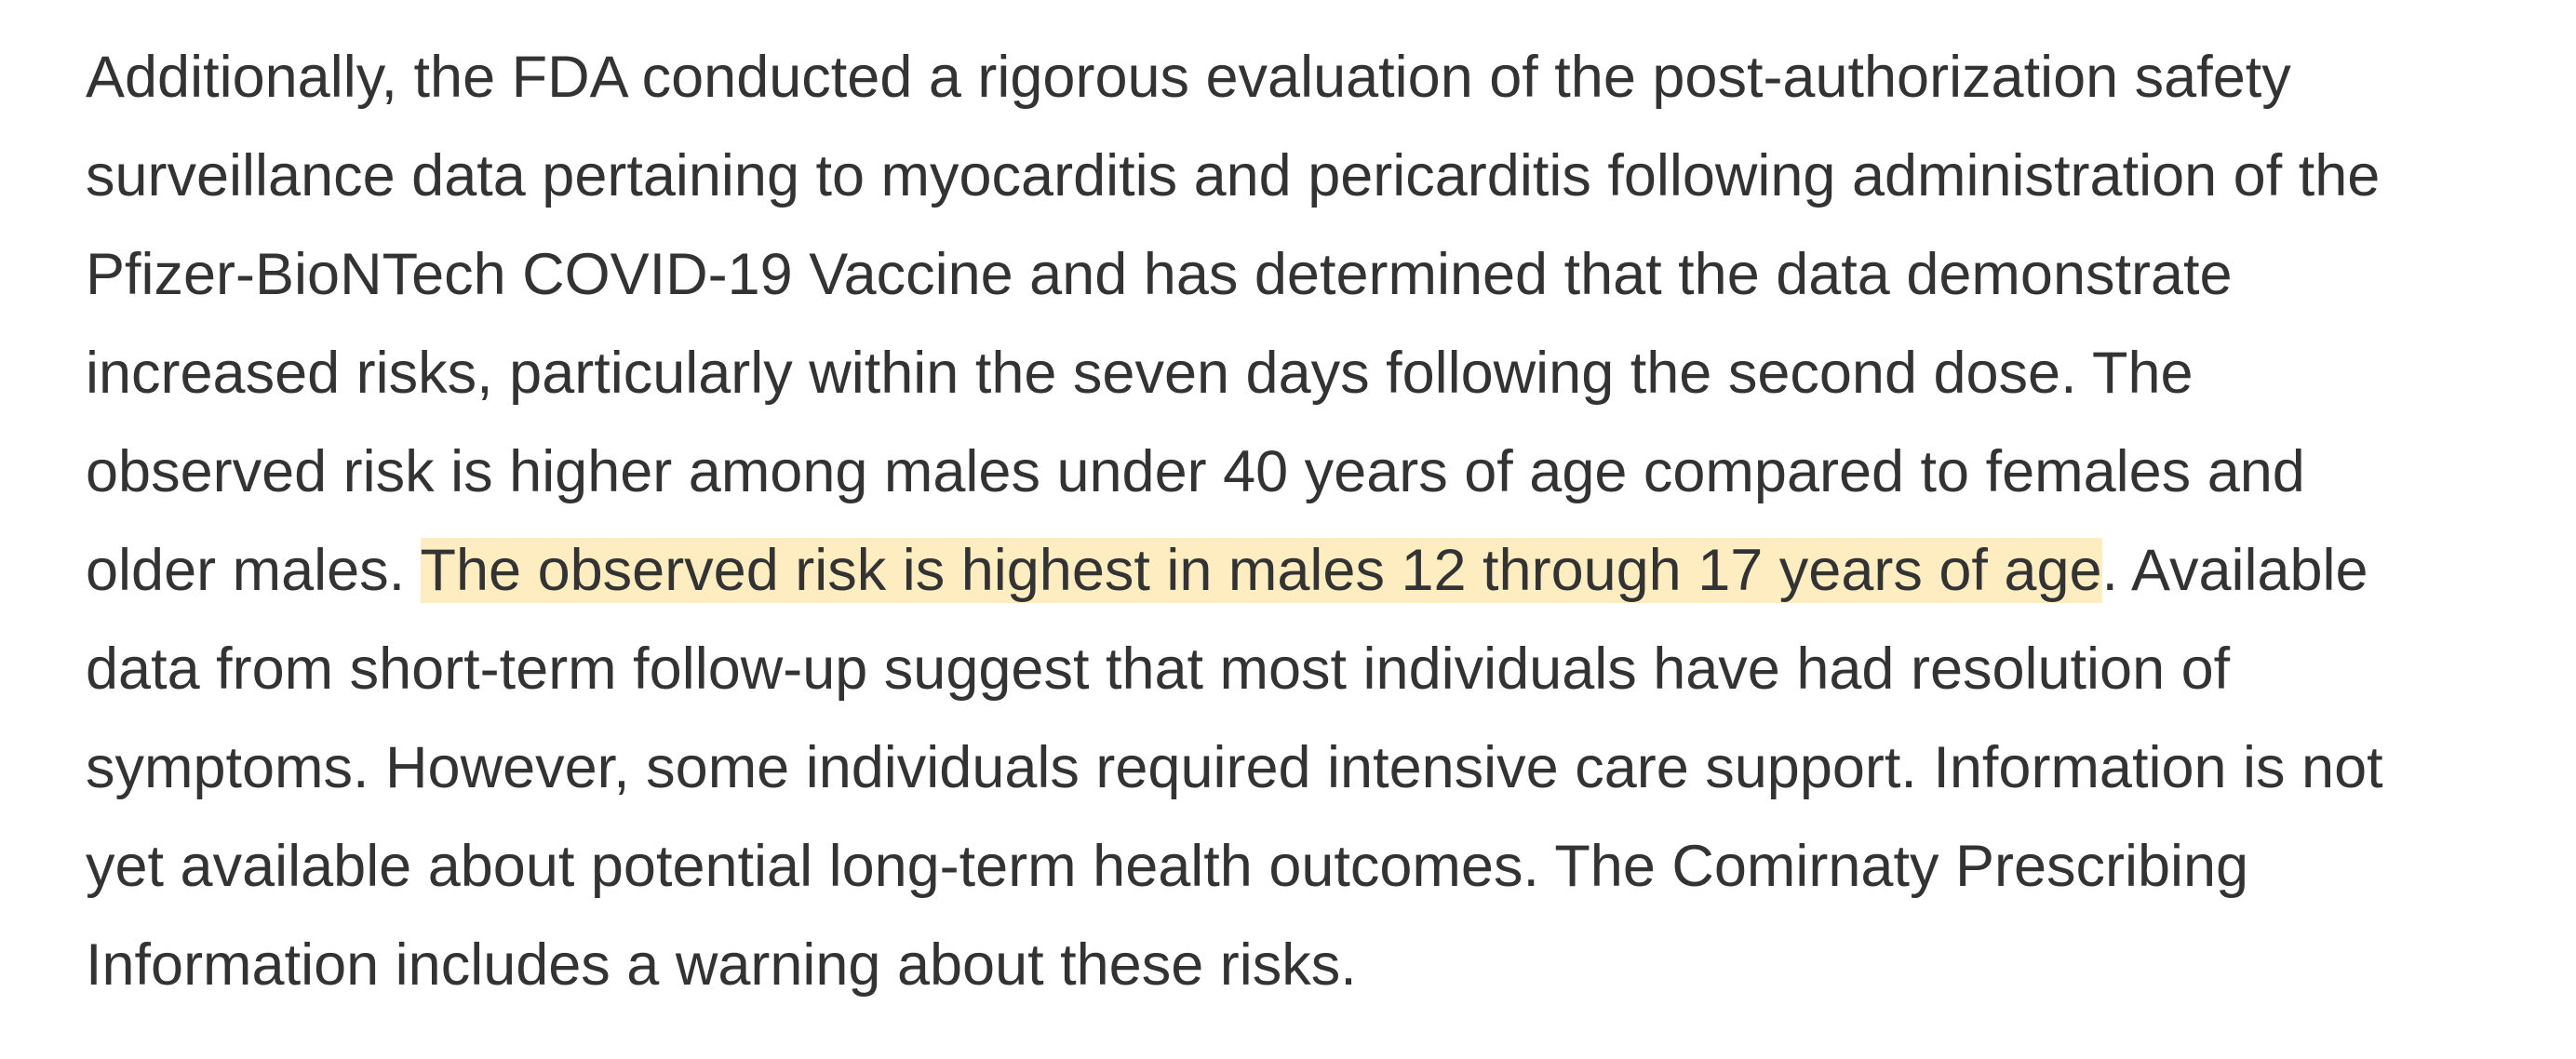 The height and width of the screenshot is (1059, 2576). Describe the element at coordinates (253, 570) in the screenshot. I see `text: older males.` at that location.